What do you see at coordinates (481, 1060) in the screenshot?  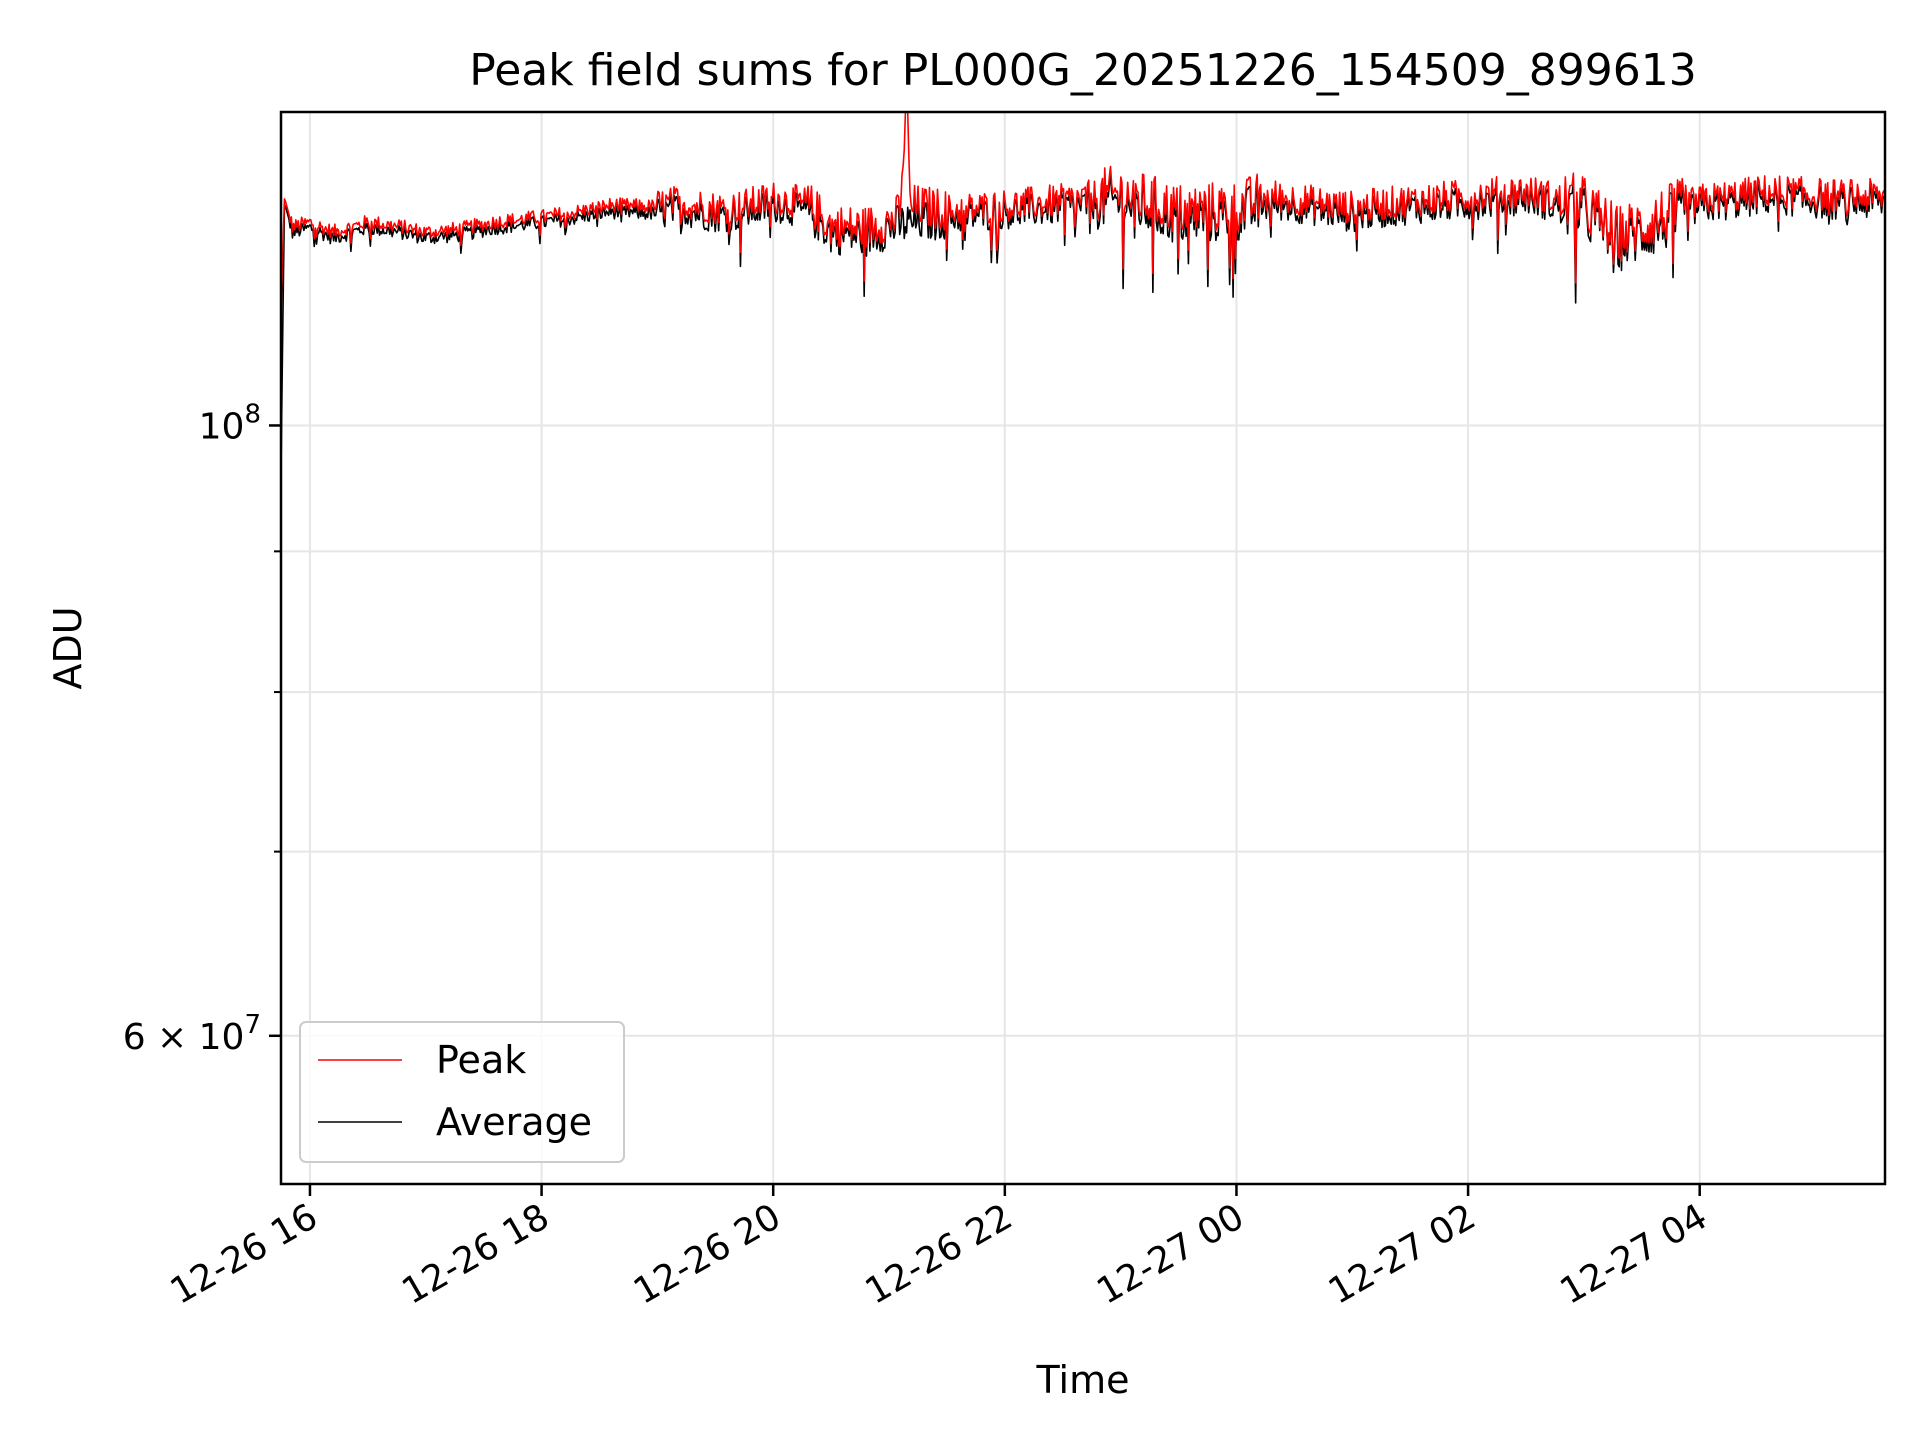 I see `legend-label-peak: Peak` at bounding box center [481, 1060].